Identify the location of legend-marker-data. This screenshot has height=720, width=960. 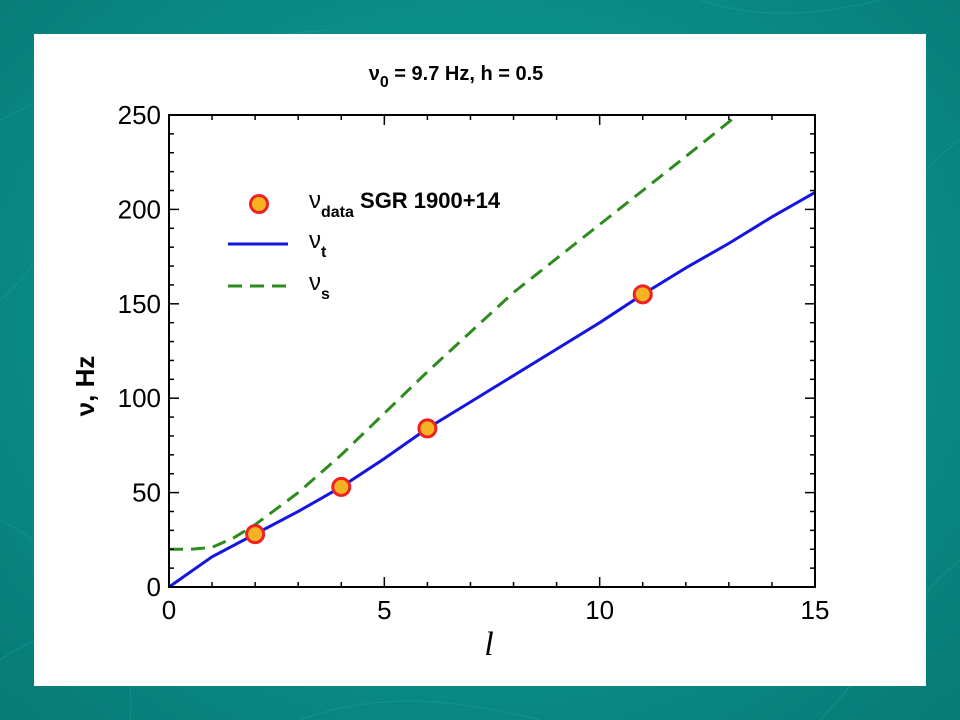
(259, 204).